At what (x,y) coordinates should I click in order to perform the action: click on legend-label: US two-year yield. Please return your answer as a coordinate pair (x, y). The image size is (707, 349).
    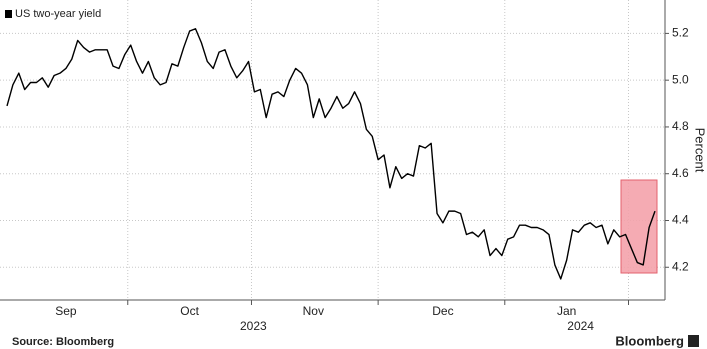
    Looking at the image, I should click on (58, 14).